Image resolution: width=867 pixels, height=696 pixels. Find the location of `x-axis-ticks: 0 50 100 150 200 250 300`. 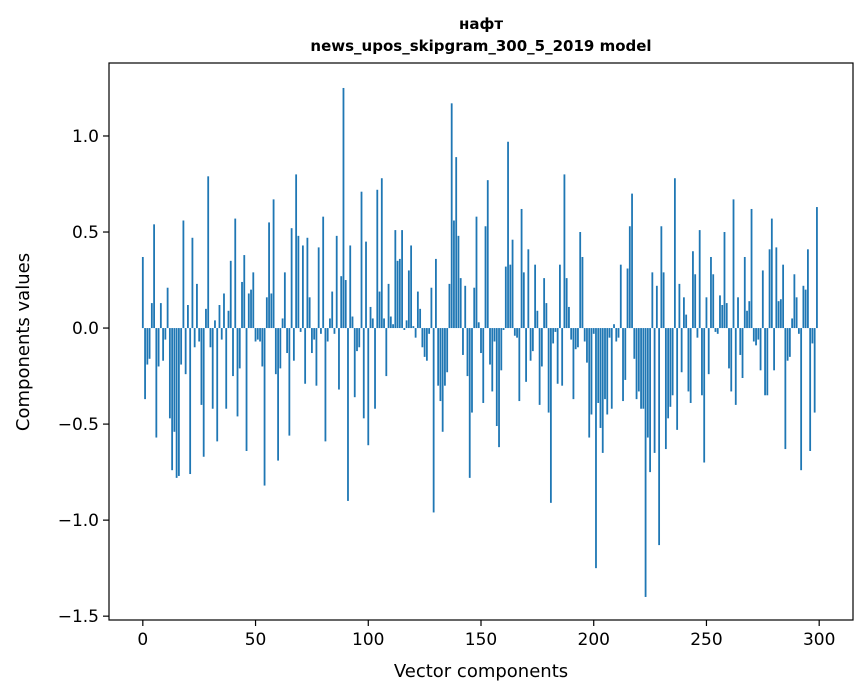

x-axis-ticks: 0 50 100 150 200 250 300 is located at coordinates (486, 635).